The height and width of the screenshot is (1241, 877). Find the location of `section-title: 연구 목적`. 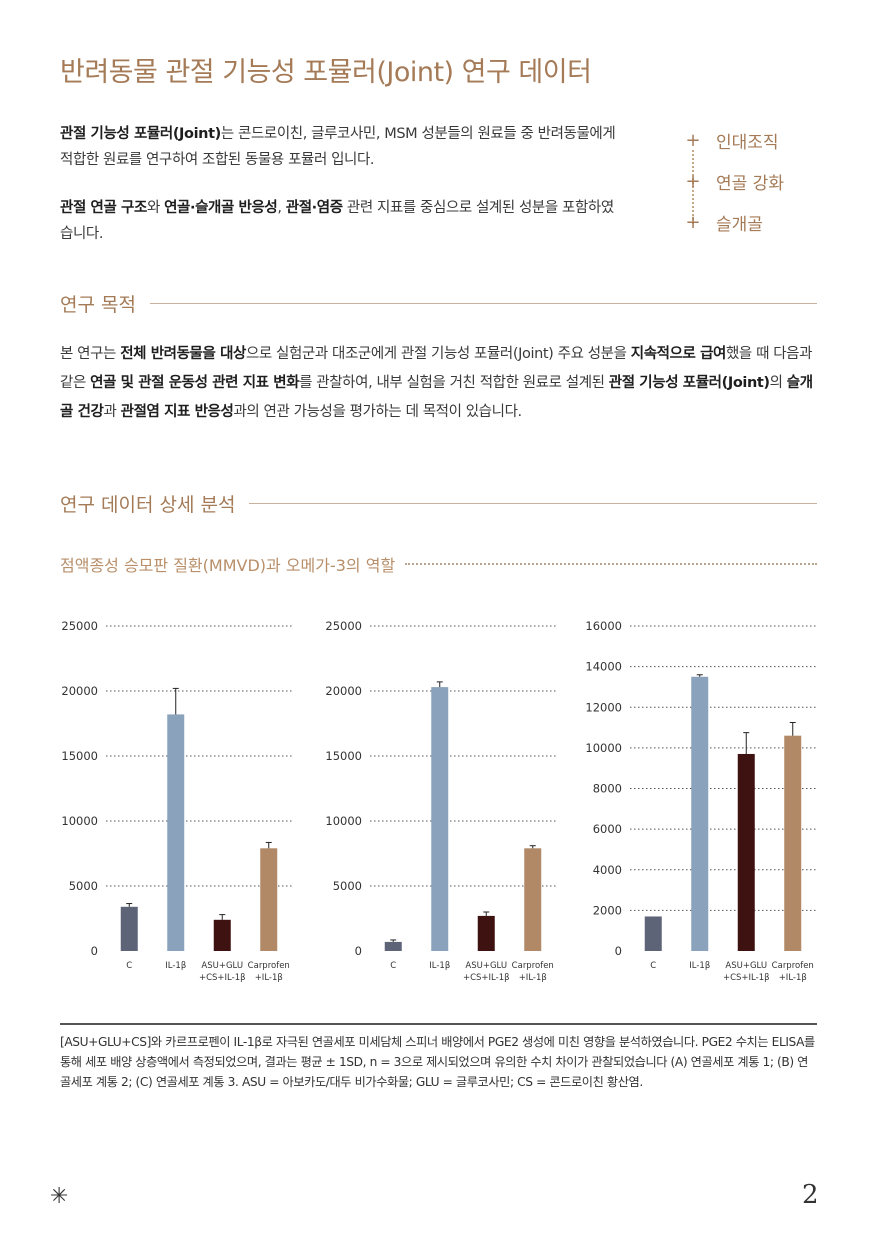

section-title: 연구 목적 is located at coordinates (98, 305).